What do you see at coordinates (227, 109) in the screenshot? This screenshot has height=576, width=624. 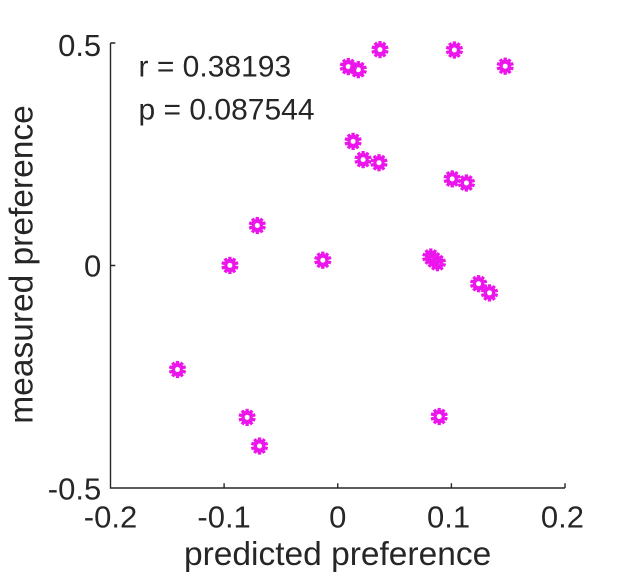 I see `svg-text: p = 0.087544` at bounding box center [227, 109].